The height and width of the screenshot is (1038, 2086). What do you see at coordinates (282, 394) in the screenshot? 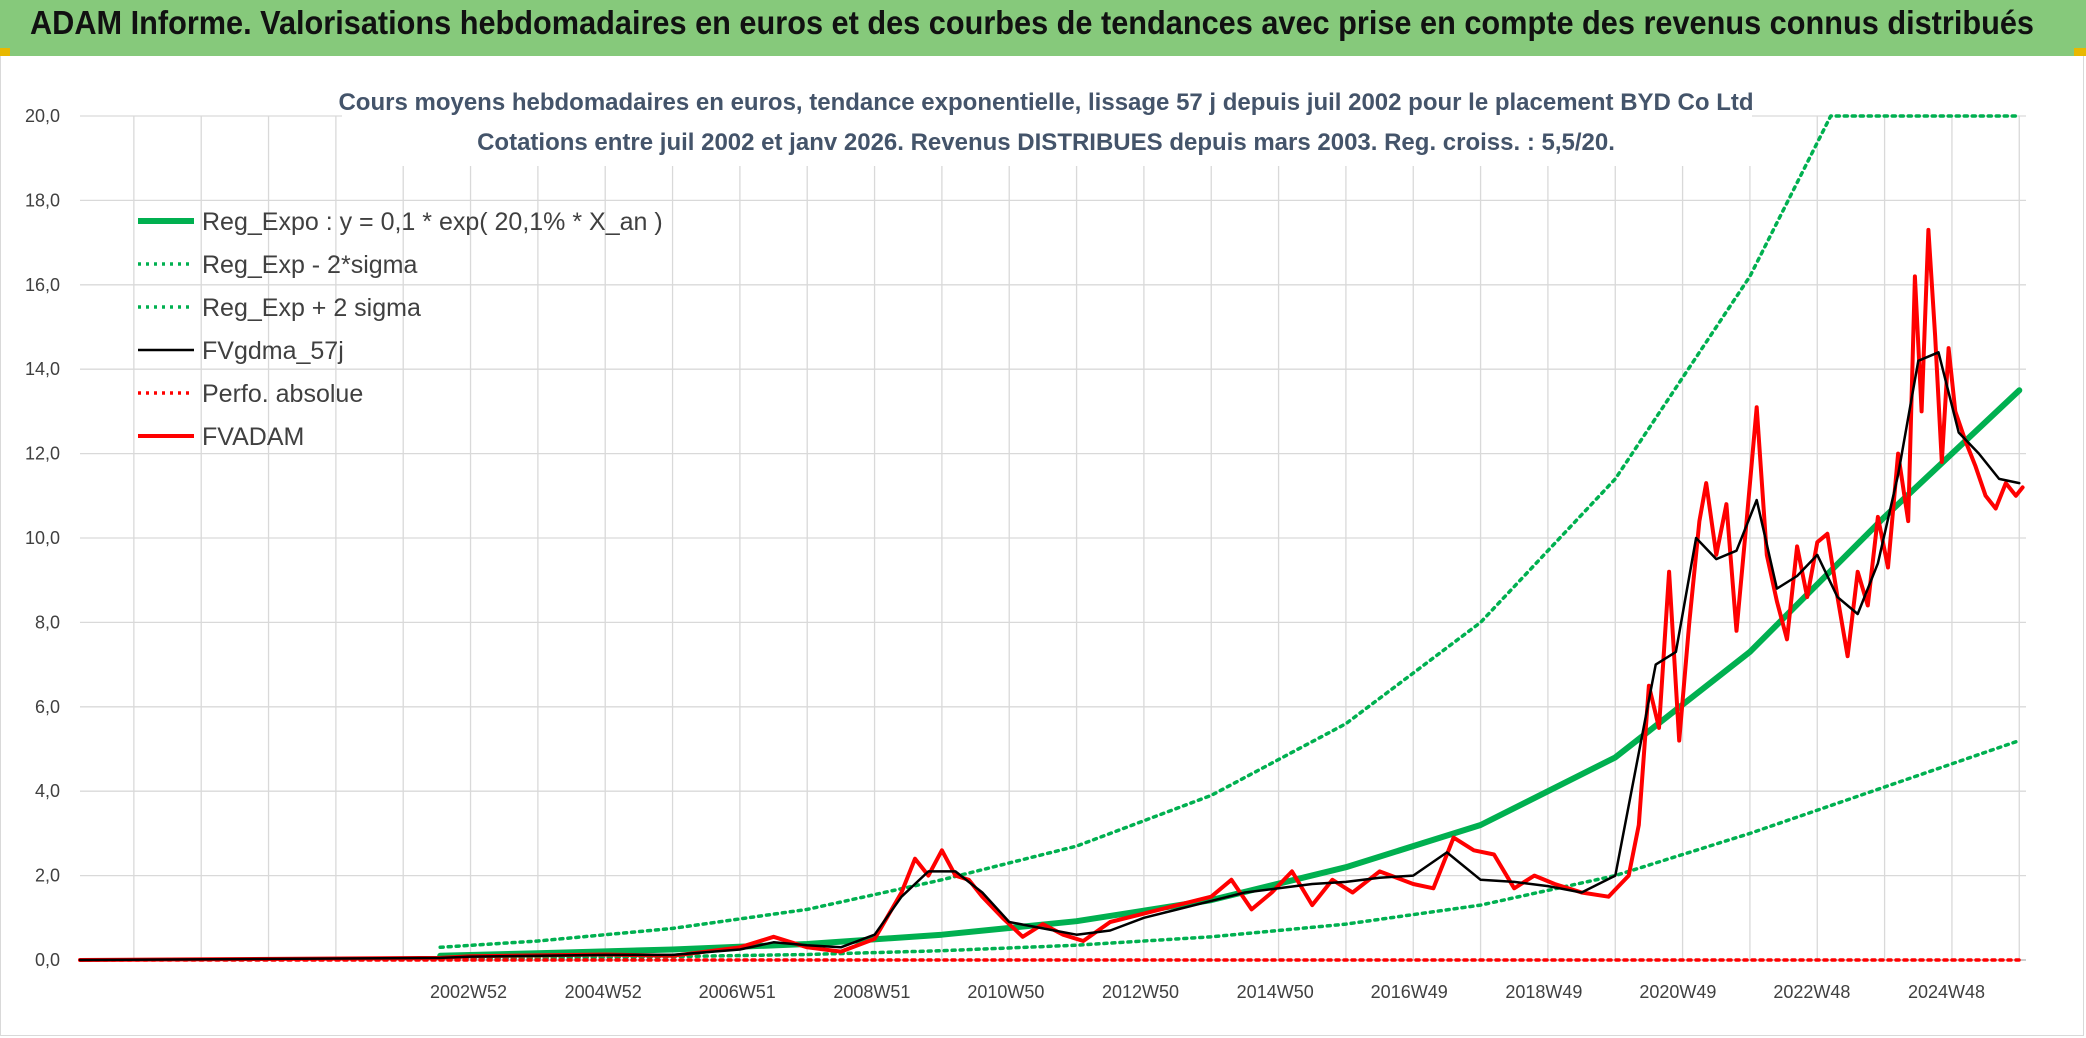
I see `legend-label: Perfo. absolue` at bounding box center [282, 394].